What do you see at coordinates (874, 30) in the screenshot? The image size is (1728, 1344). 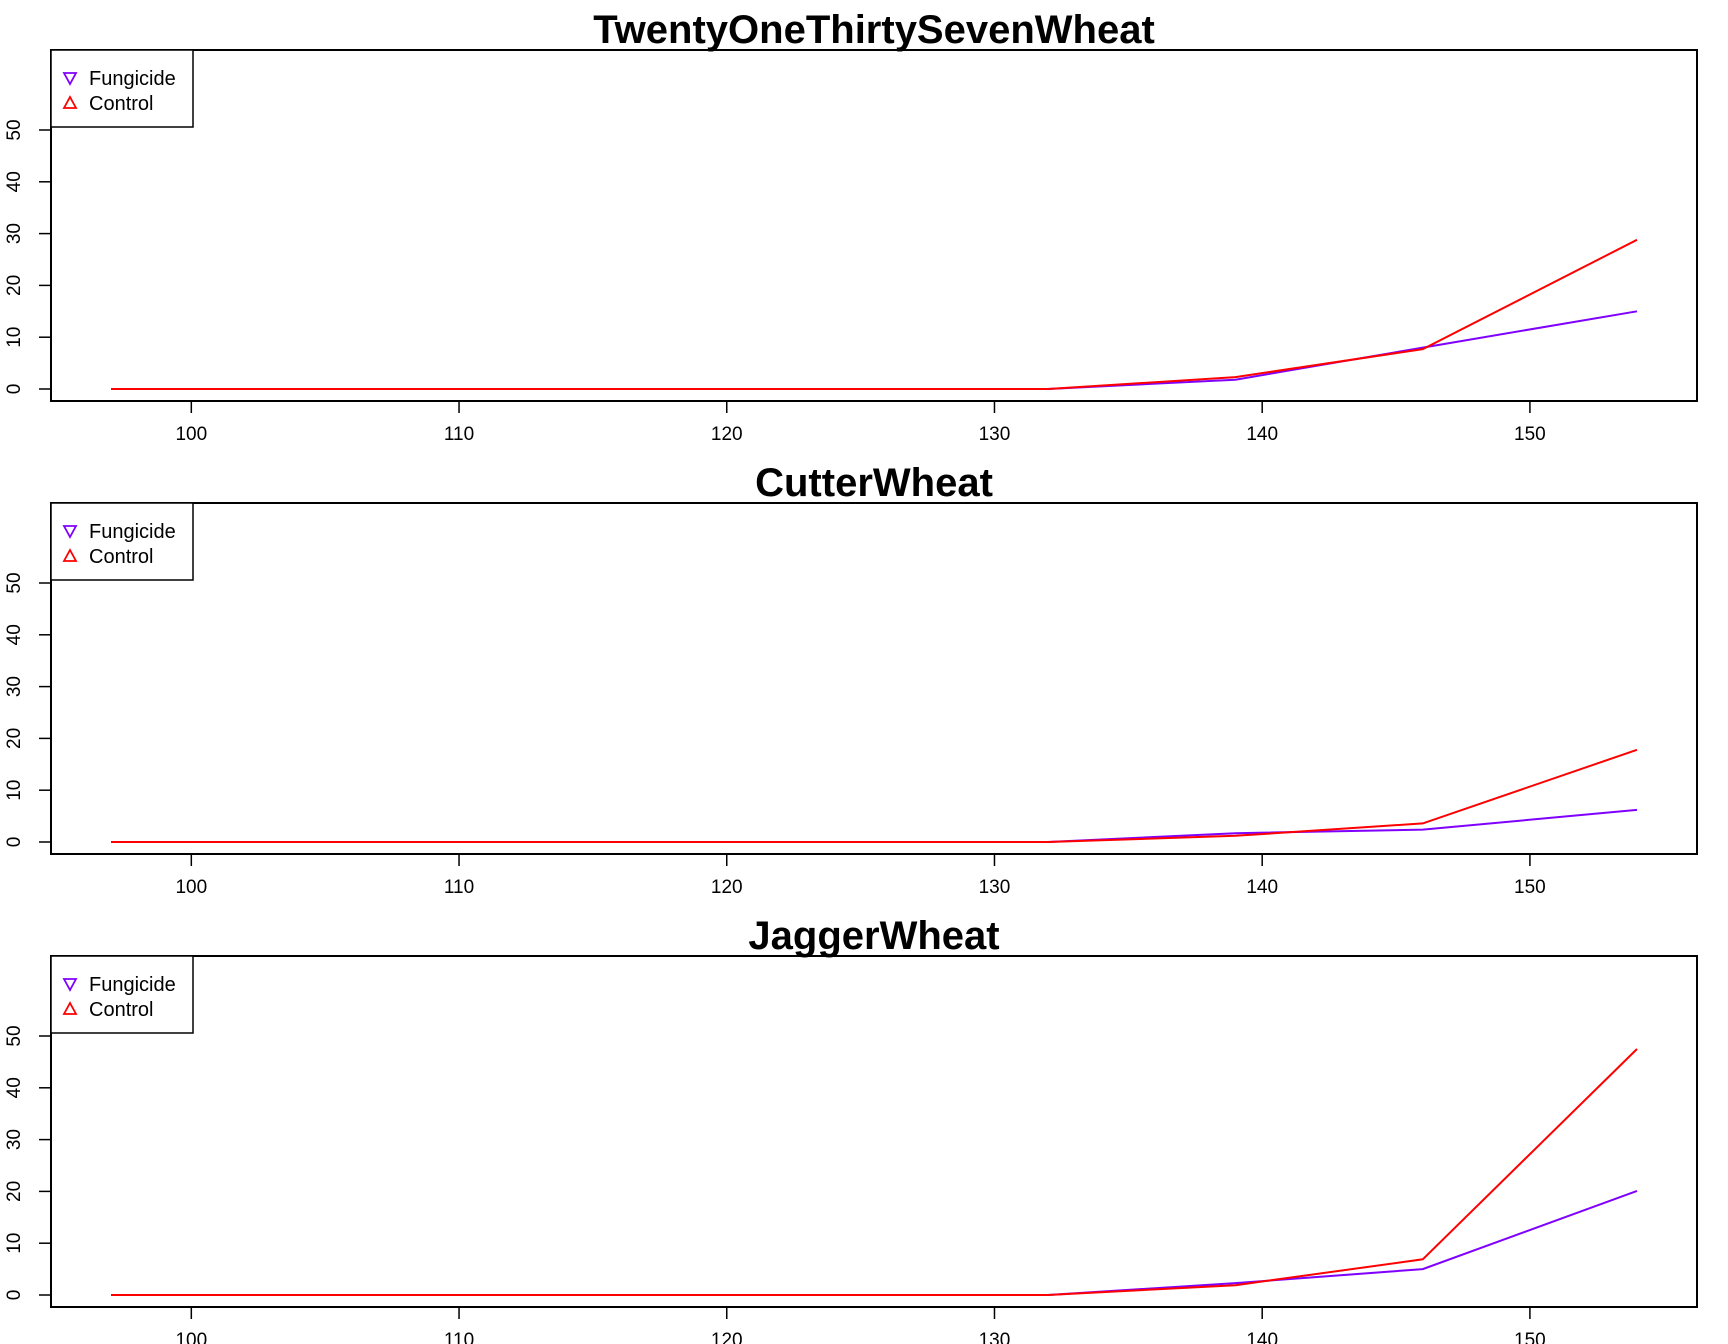 I see `chart-title: TwentyOneThirtySevenWheat` at bounding box center [874, 30].